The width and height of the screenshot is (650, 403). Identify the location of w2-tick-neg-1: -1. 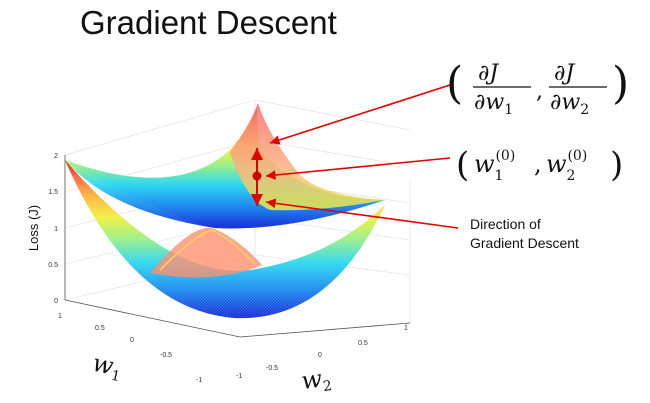
(239, 376).